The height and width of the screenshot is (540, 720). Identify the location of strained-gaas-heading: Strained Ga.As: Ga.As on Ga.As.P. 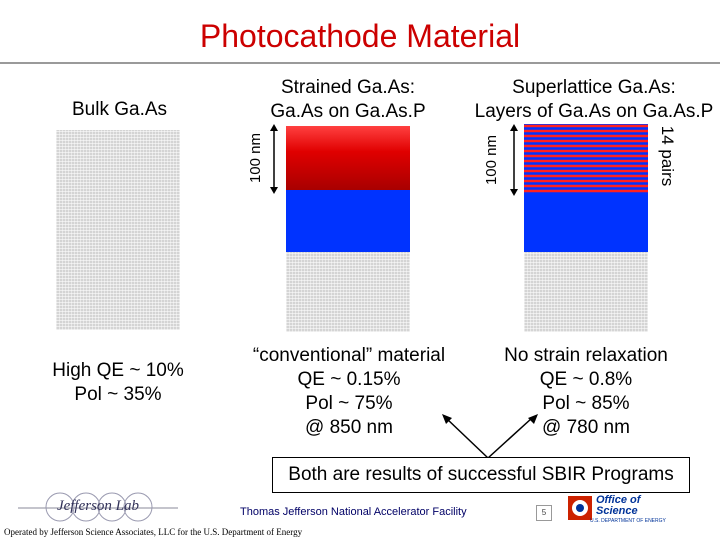
(348, 100).